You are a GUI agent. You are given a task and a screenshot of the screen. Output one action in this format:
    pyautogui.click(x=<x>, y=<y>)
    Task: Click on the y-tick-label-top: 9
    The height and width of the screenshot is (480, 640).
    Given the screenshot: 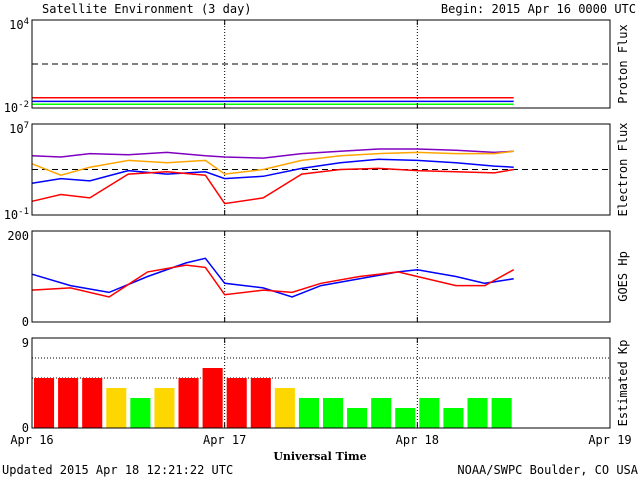 What is the action you would take?
    pyautogui.click(x=25, y=343)
    